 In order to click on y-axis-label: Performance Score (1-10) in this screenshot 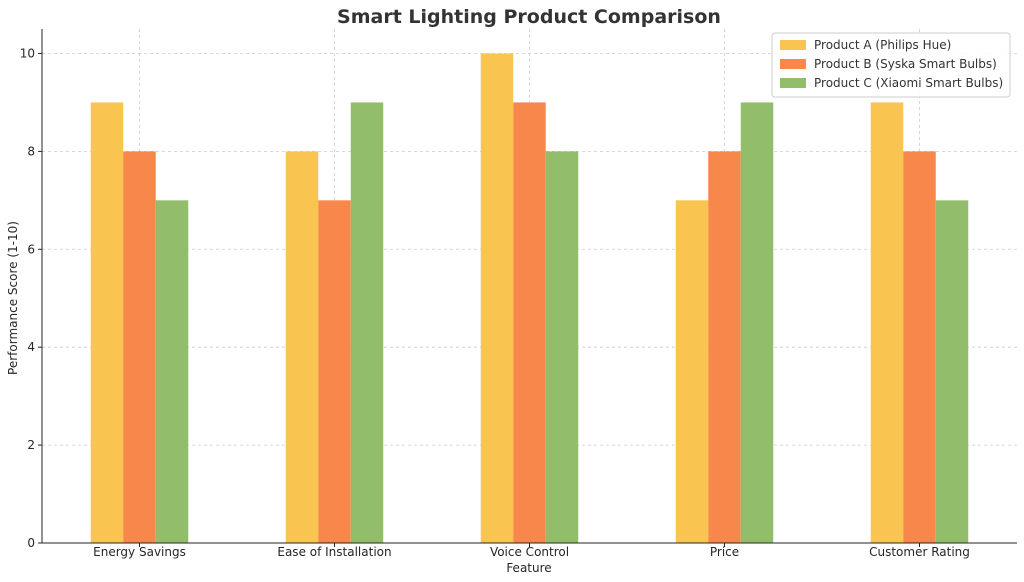, I will do `click(13, 298)`.